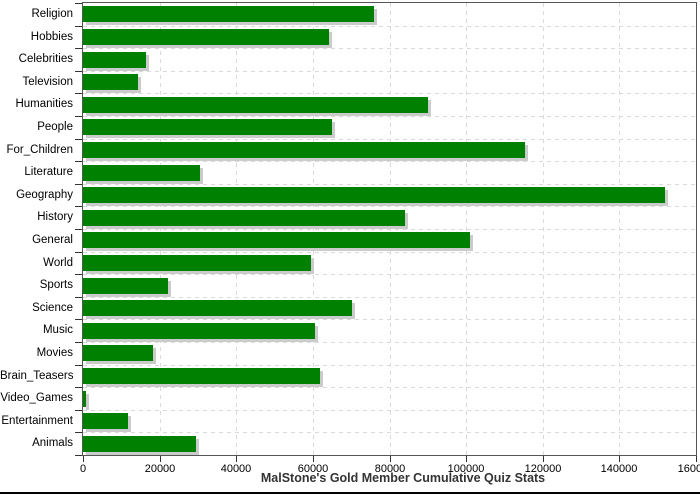  What do you see at coordinates (57, 330) in the screenshot?
I see `y-axis-label: Music` at bounding box center [57, 330].